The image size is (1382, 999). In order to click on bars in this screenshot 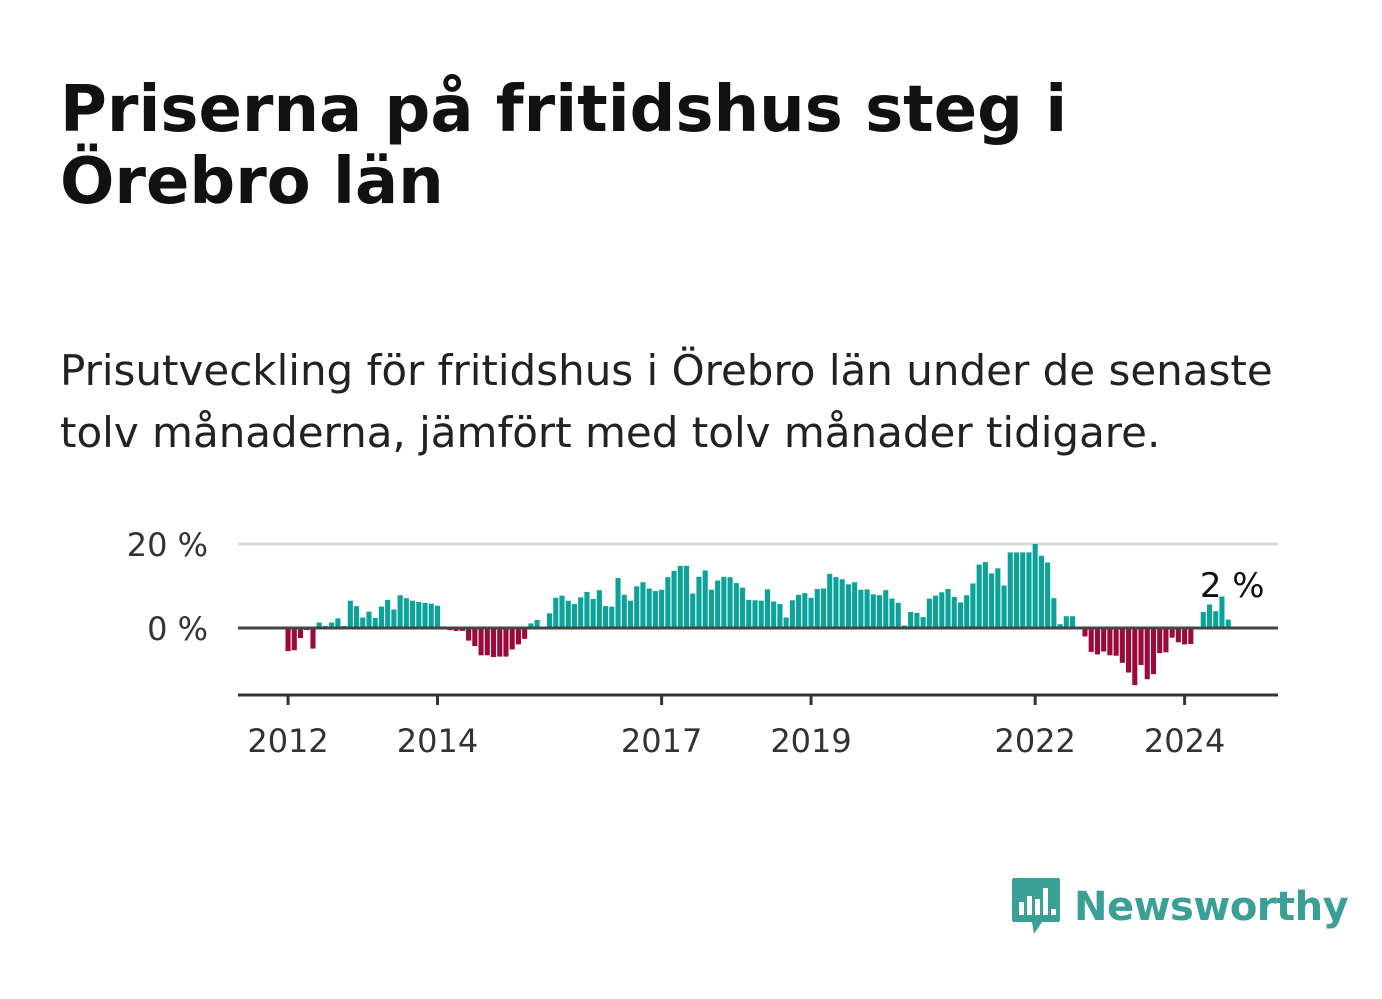, I will do `click(758, 615)`.